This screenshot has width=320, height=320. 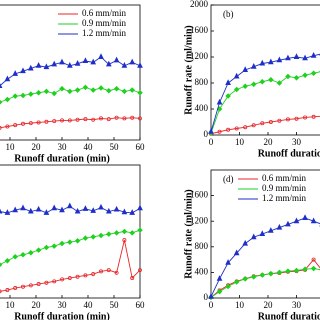 I want to click on x-axis-label: Runoff duration (min), so click(x=289, y=315).